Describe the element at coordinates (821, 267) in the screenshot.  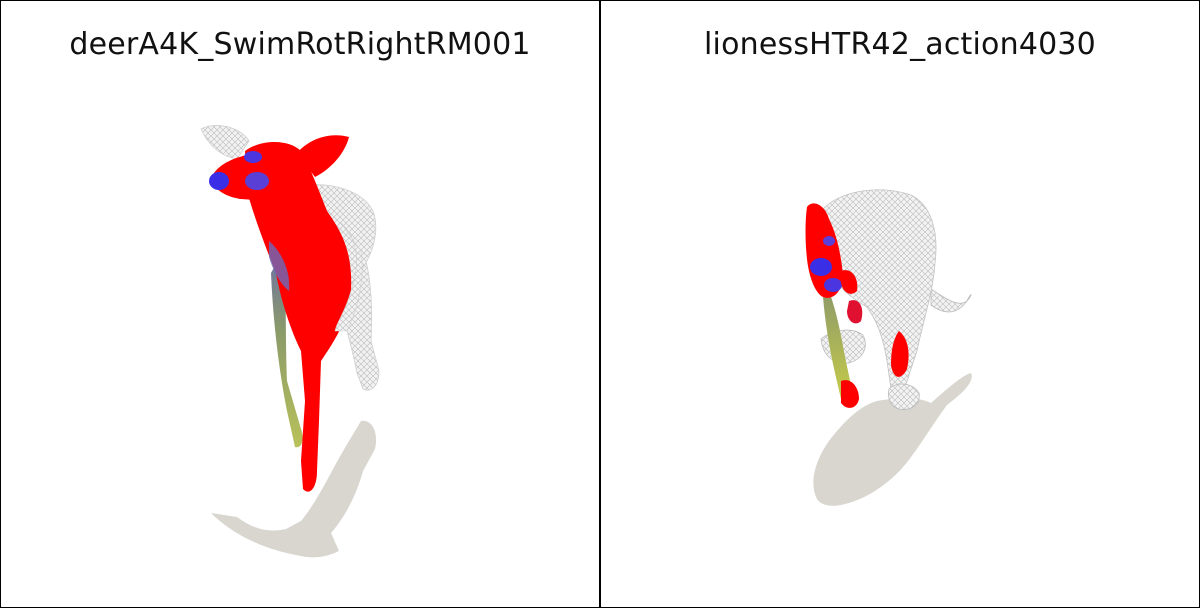
I see `lioness-muzzle-blue` at that location.